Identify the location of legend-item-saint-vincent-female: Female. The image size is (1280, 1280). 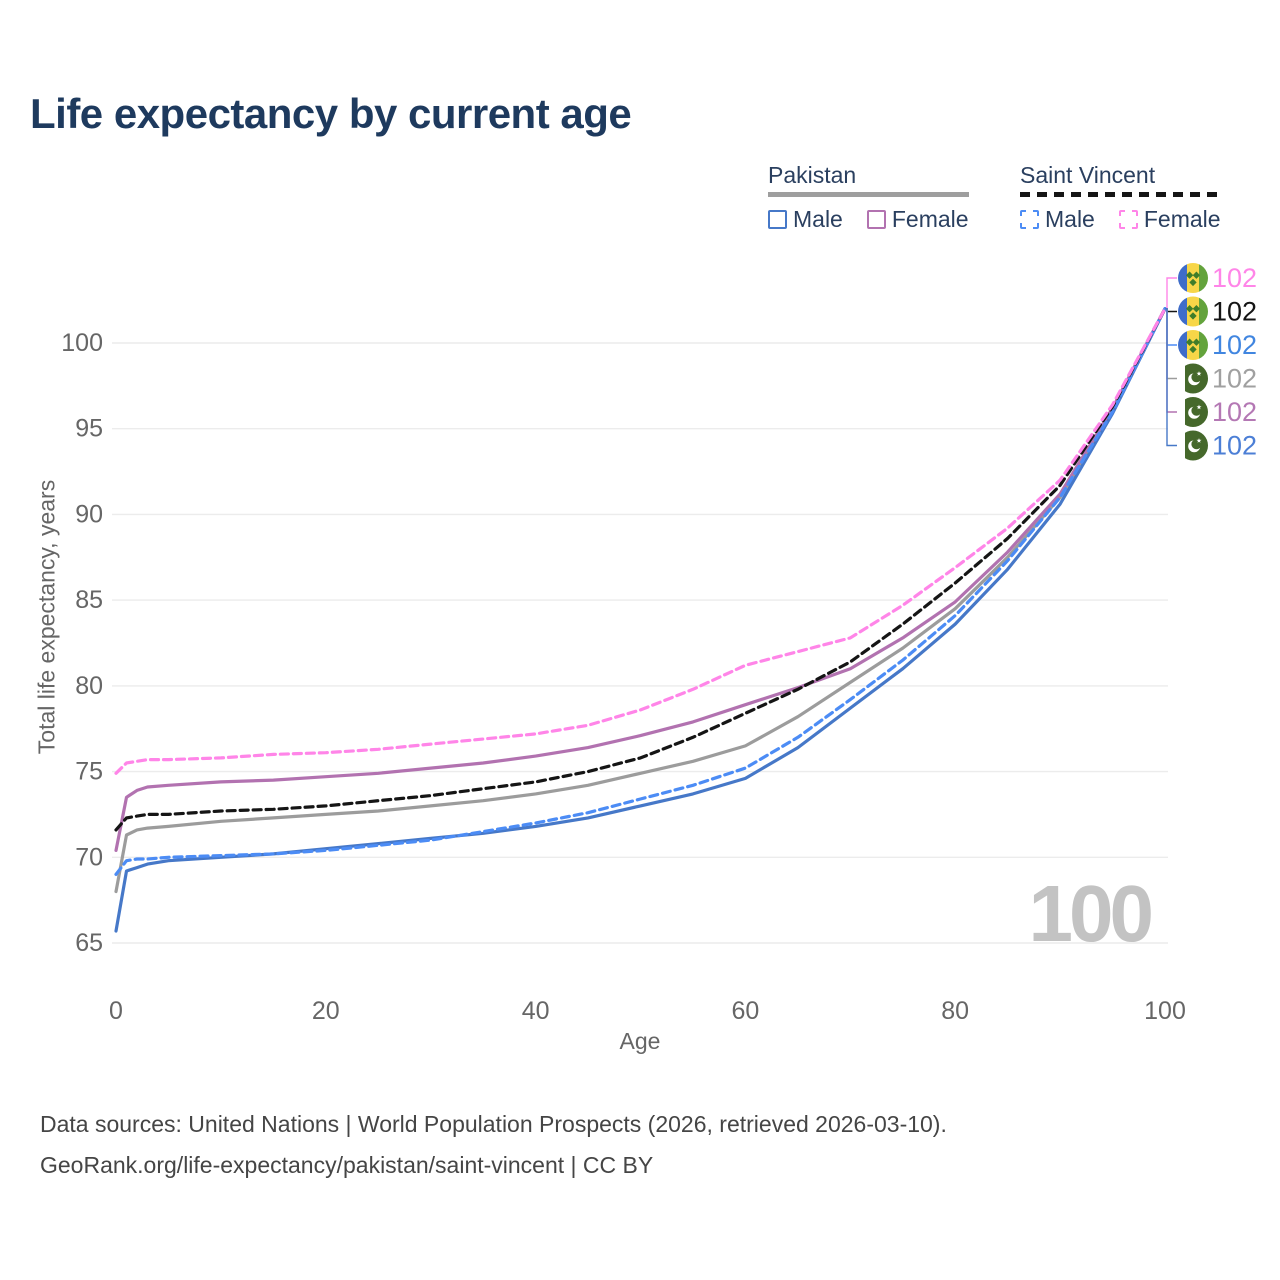
(1169, 219).